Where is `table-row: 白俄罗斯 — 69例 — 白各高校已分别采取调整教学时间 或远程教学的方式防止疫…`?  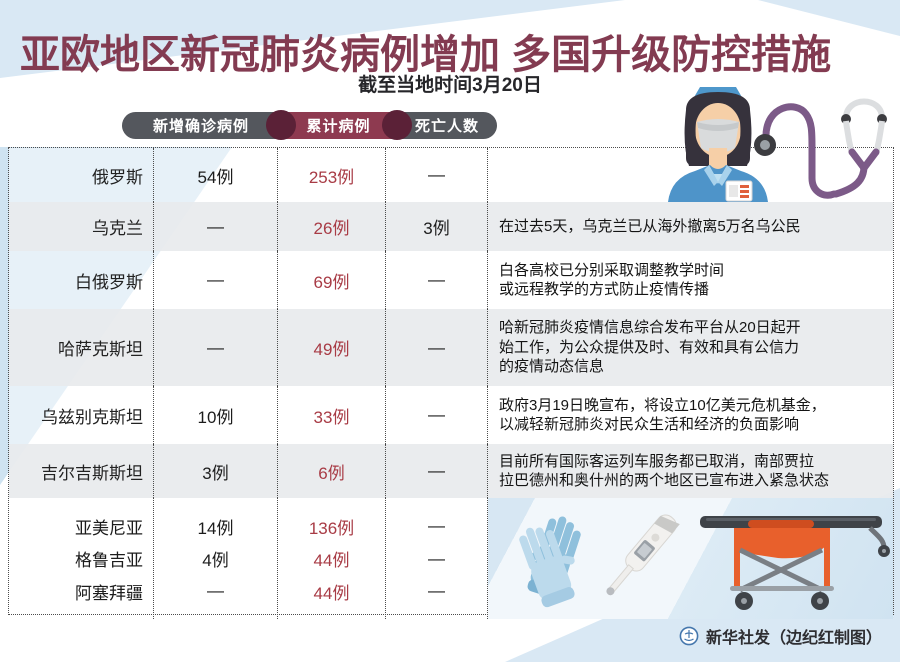
table-row: 白俄罗斯 — 69例 — 白各高校已分别采取调整教学时间 或远程教学的方式防止疫… is located at coordinates (451, 280).